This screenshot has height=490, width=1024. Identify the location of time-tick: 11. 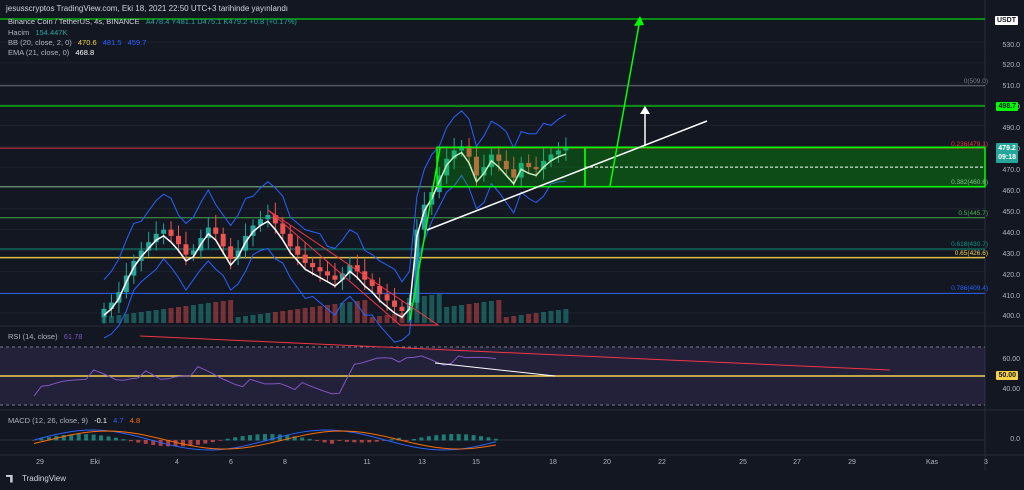
(367, 462).